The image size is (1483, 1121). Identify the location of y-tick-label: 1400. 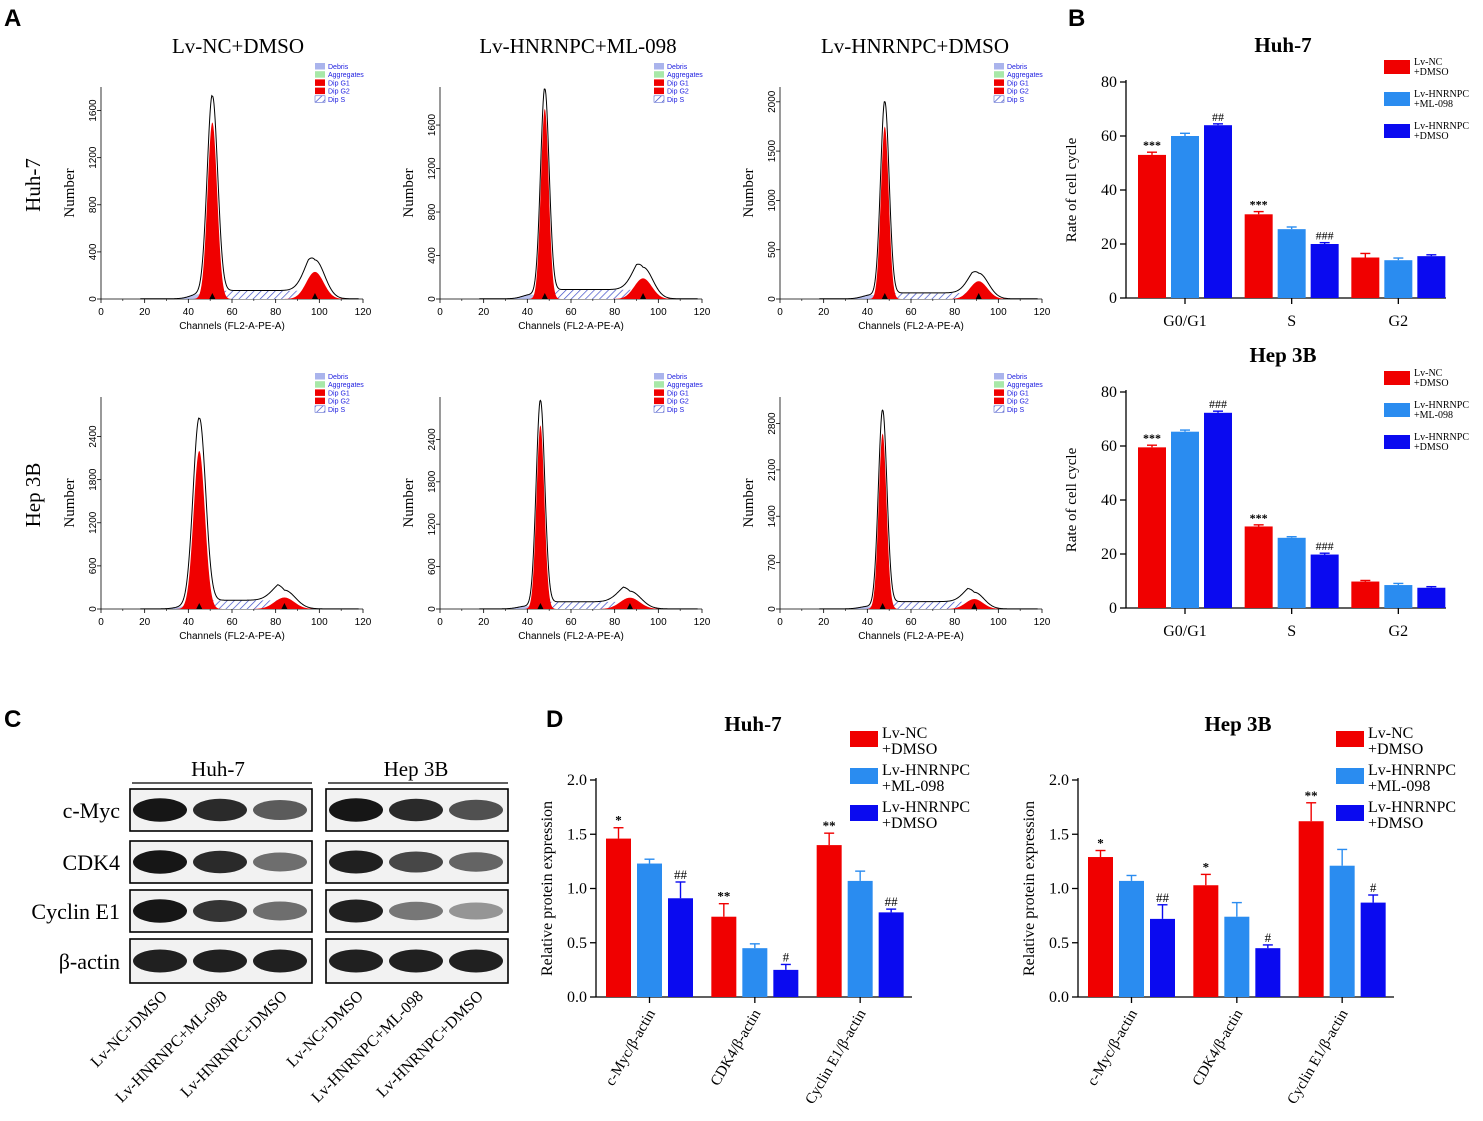
(772, 516).